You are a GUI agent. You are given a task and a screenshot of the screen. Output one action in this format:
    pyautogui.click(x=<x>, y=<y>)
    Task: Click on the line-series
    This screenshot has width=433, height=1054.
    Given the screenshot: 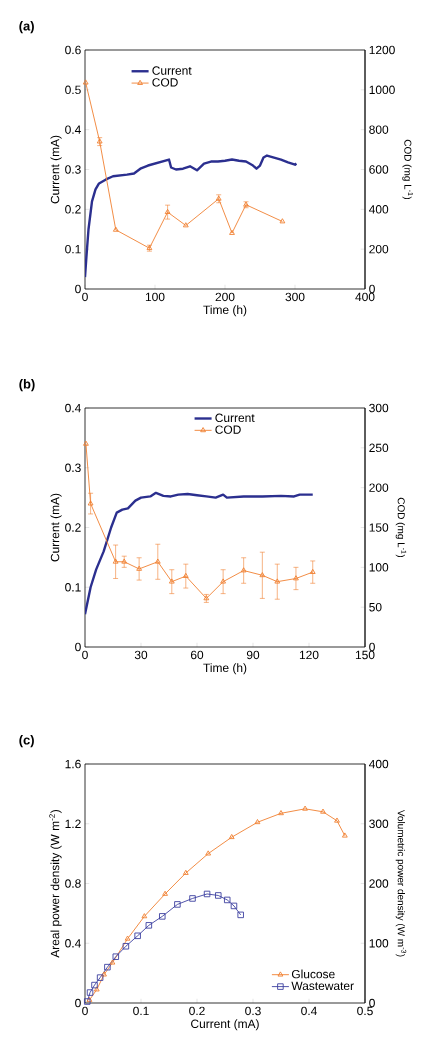 What is the action you would take?
    pyautogui.click(x=199, y=553)
    